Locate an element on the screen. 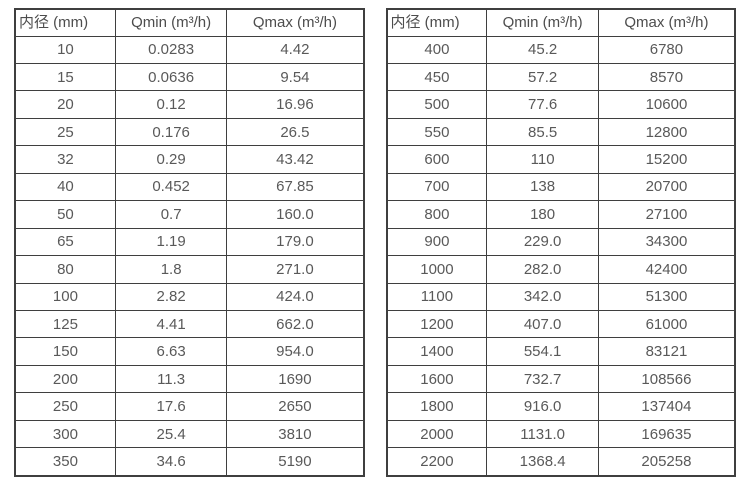  table-cell: 108566 is located at coordinates (666, 379).